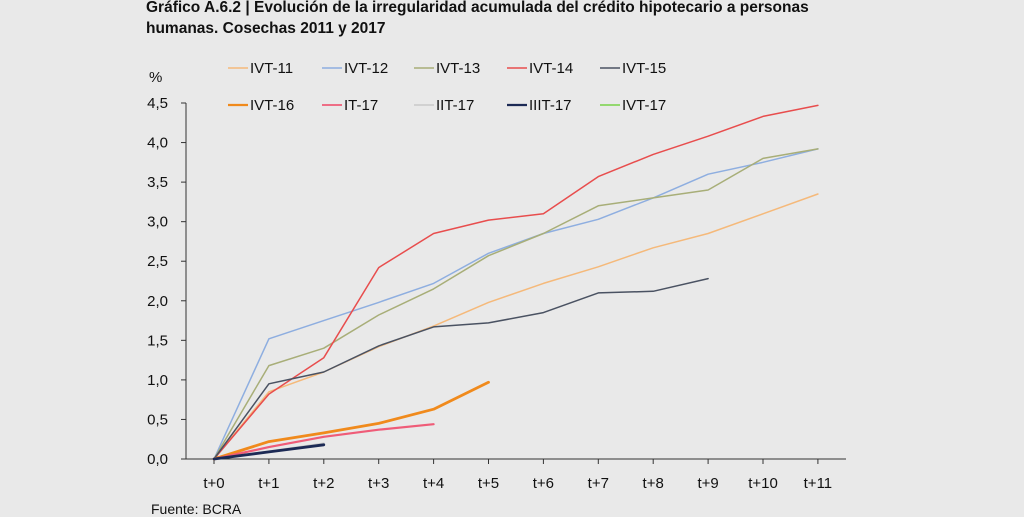 Image resolution: width=1024 pixels, height=517 pixels. What do you see at coordinates (272, 105) in the screenshot?
I see `legend-label: IVT-16` at bounding box center [272, 105].